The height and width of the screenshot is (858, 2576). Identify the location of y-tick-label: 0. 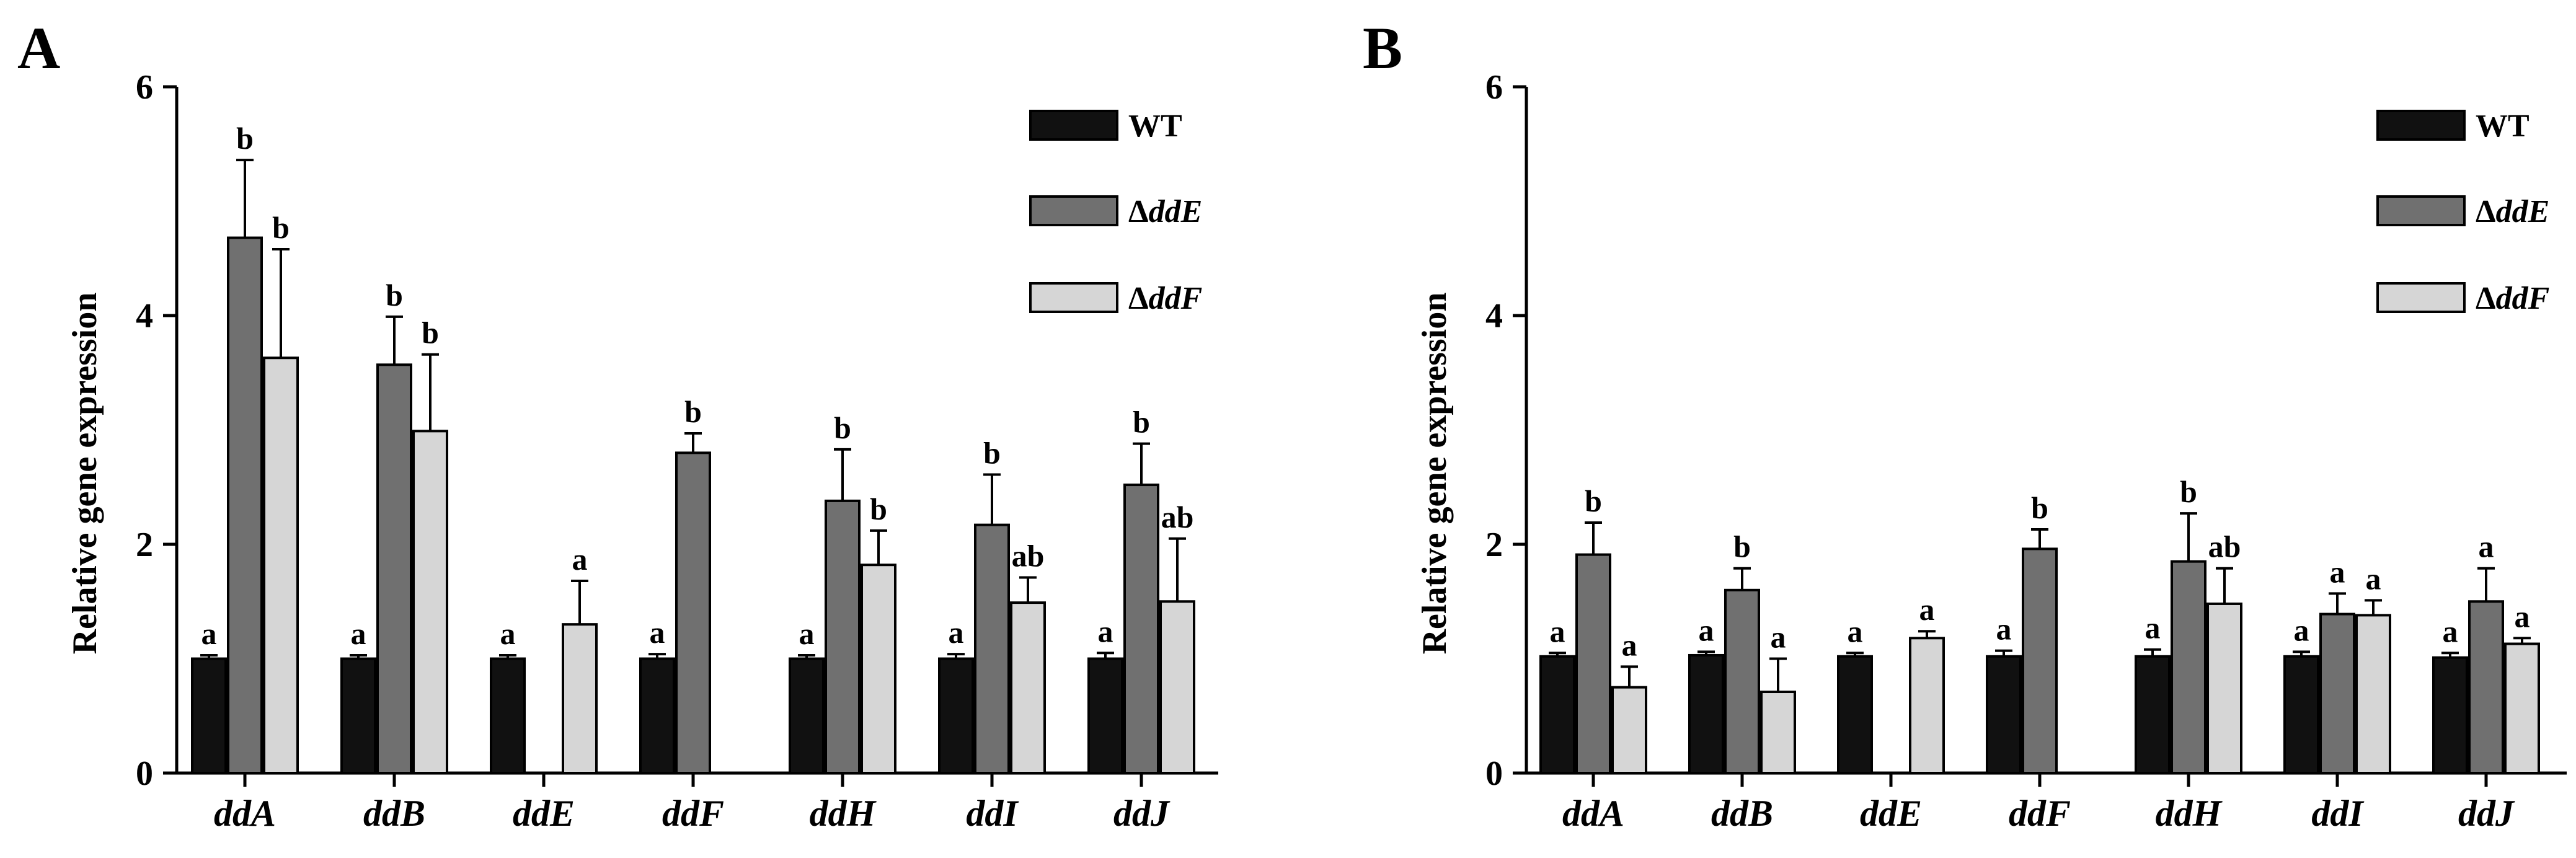
(144, 774).